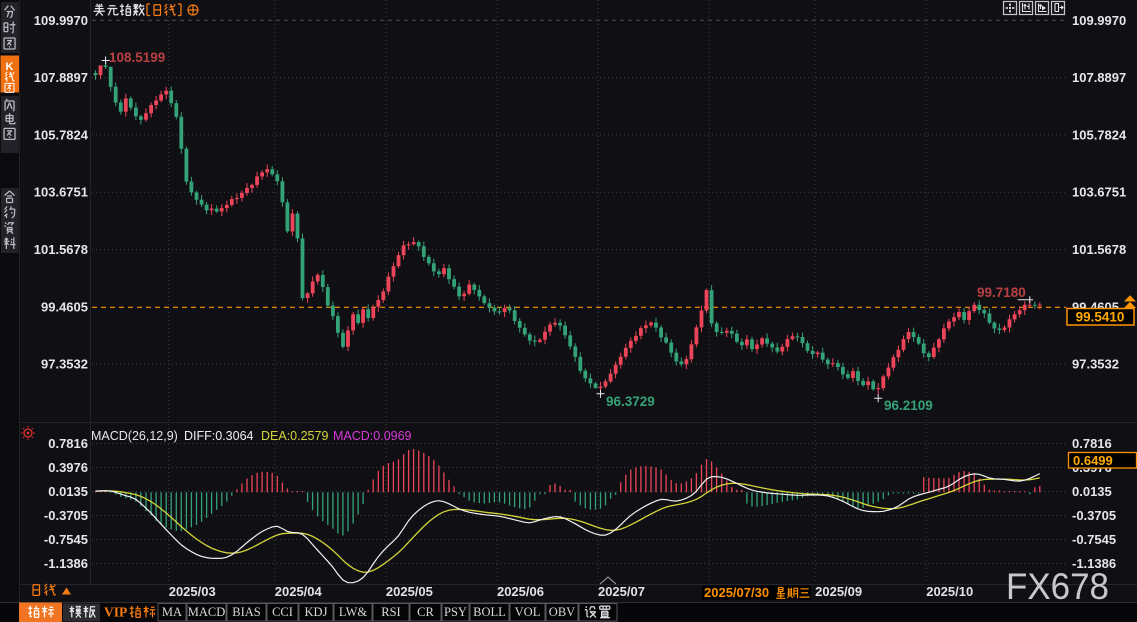  Describe the element at coordinates (134, 436) in the screenshot. I see `svg-text: MACD(26,12,9)` at that location.